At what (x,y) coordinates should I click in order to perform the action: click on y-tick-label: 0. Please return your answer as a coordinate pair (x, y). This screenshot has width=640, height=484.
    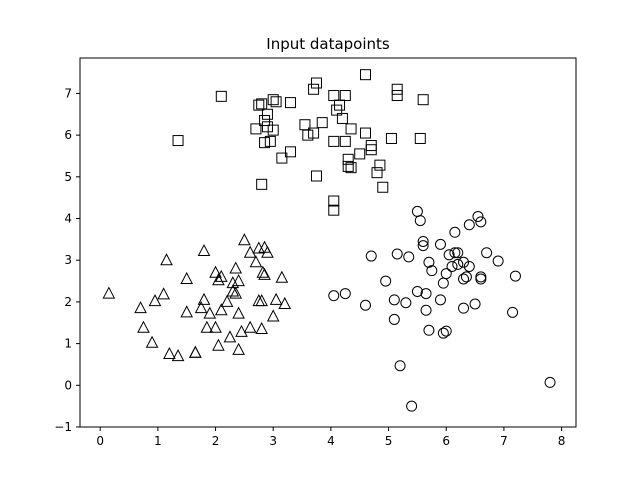
    Looking at the image, I should click on (68, 385).